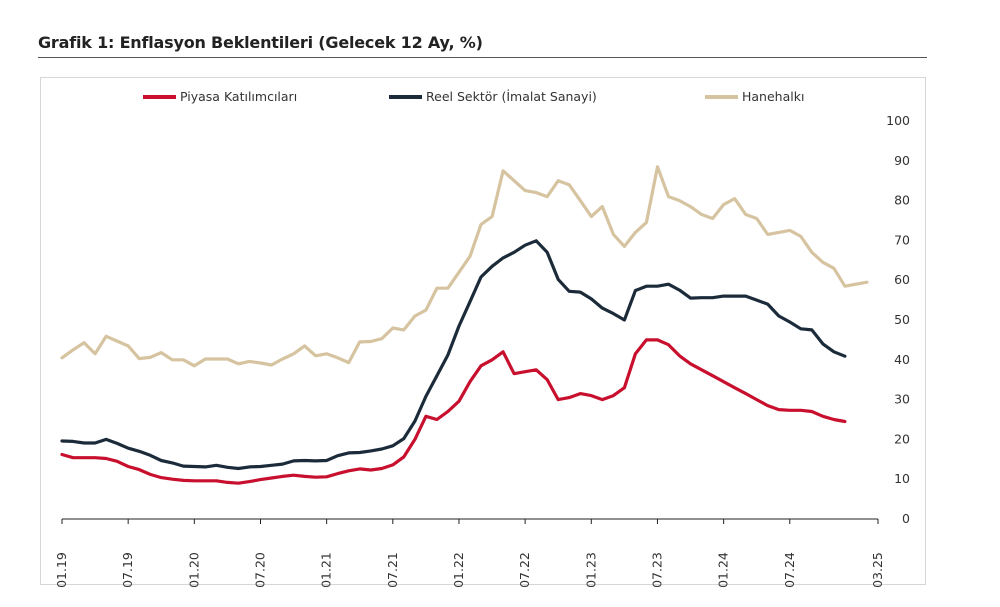 This screenshot has width=1000, height=607. What do you see at coordinates (902, 399) in the screenshot?
I see `y-tick-label: 30` at bounding box center [902, 399].